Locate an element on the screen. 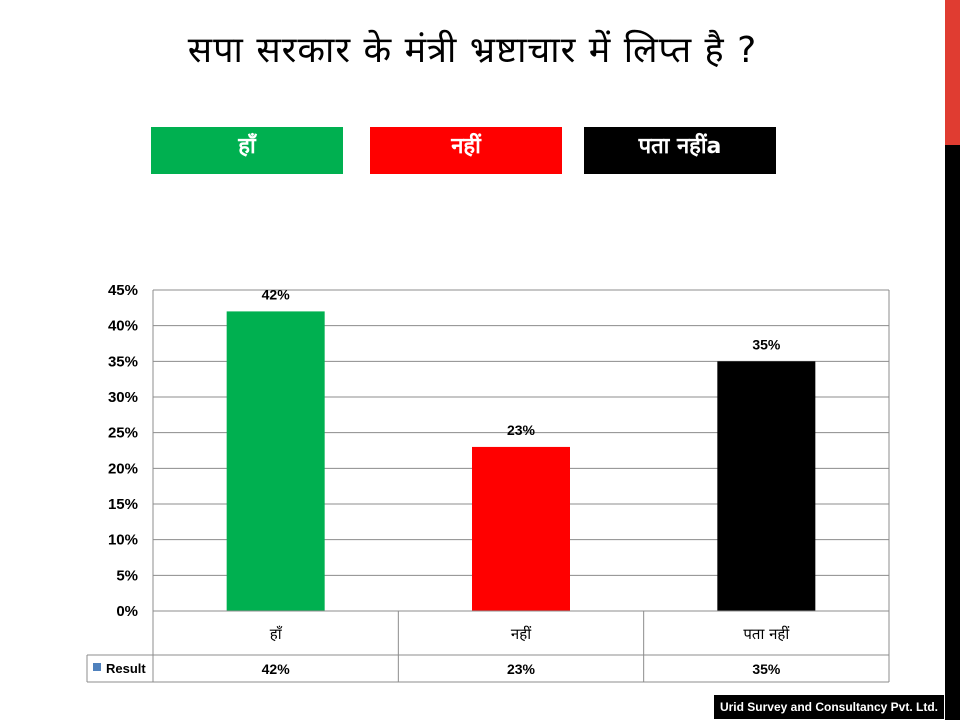 The width and height of the screenshot is (960, 720). legend-box-yes: हाँ is located at coordinates (247, 150).